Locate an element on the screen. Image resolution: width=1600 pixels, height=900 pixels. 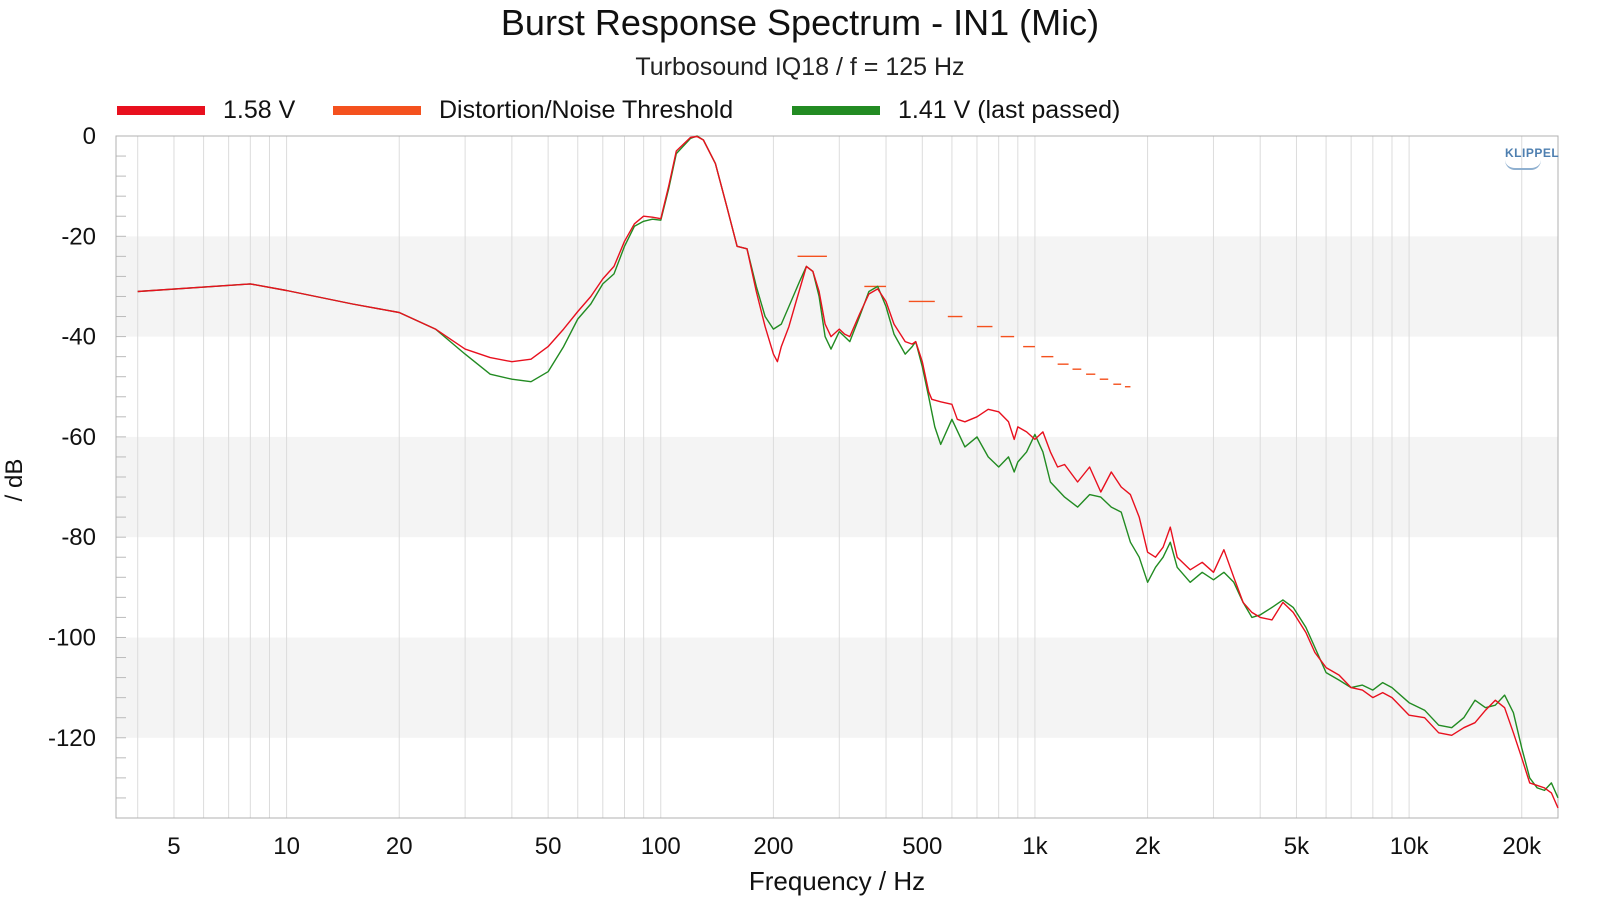
y-tick-label: -100 is located at coordinates (72, 637).